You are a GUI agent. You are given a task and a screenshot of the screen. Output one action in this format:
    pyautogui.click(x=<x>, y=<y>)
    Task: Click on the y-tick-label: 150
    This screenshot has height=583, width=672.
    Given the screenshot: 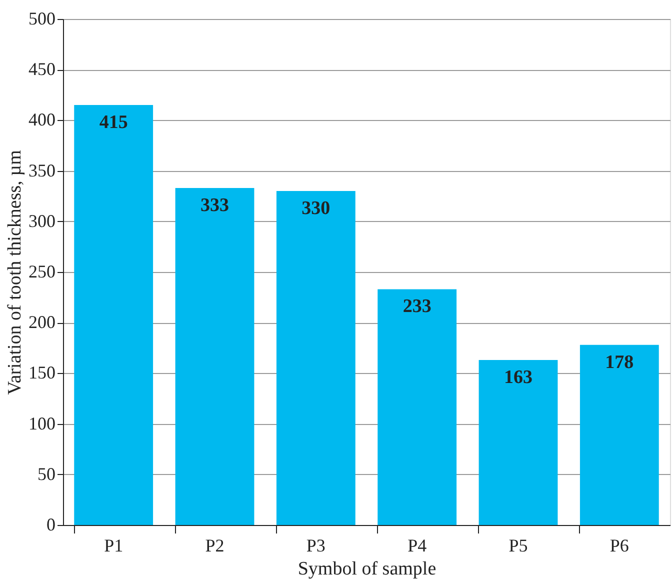 What is the action you would take?
    pyautogui.click(x=42, y=372)
    